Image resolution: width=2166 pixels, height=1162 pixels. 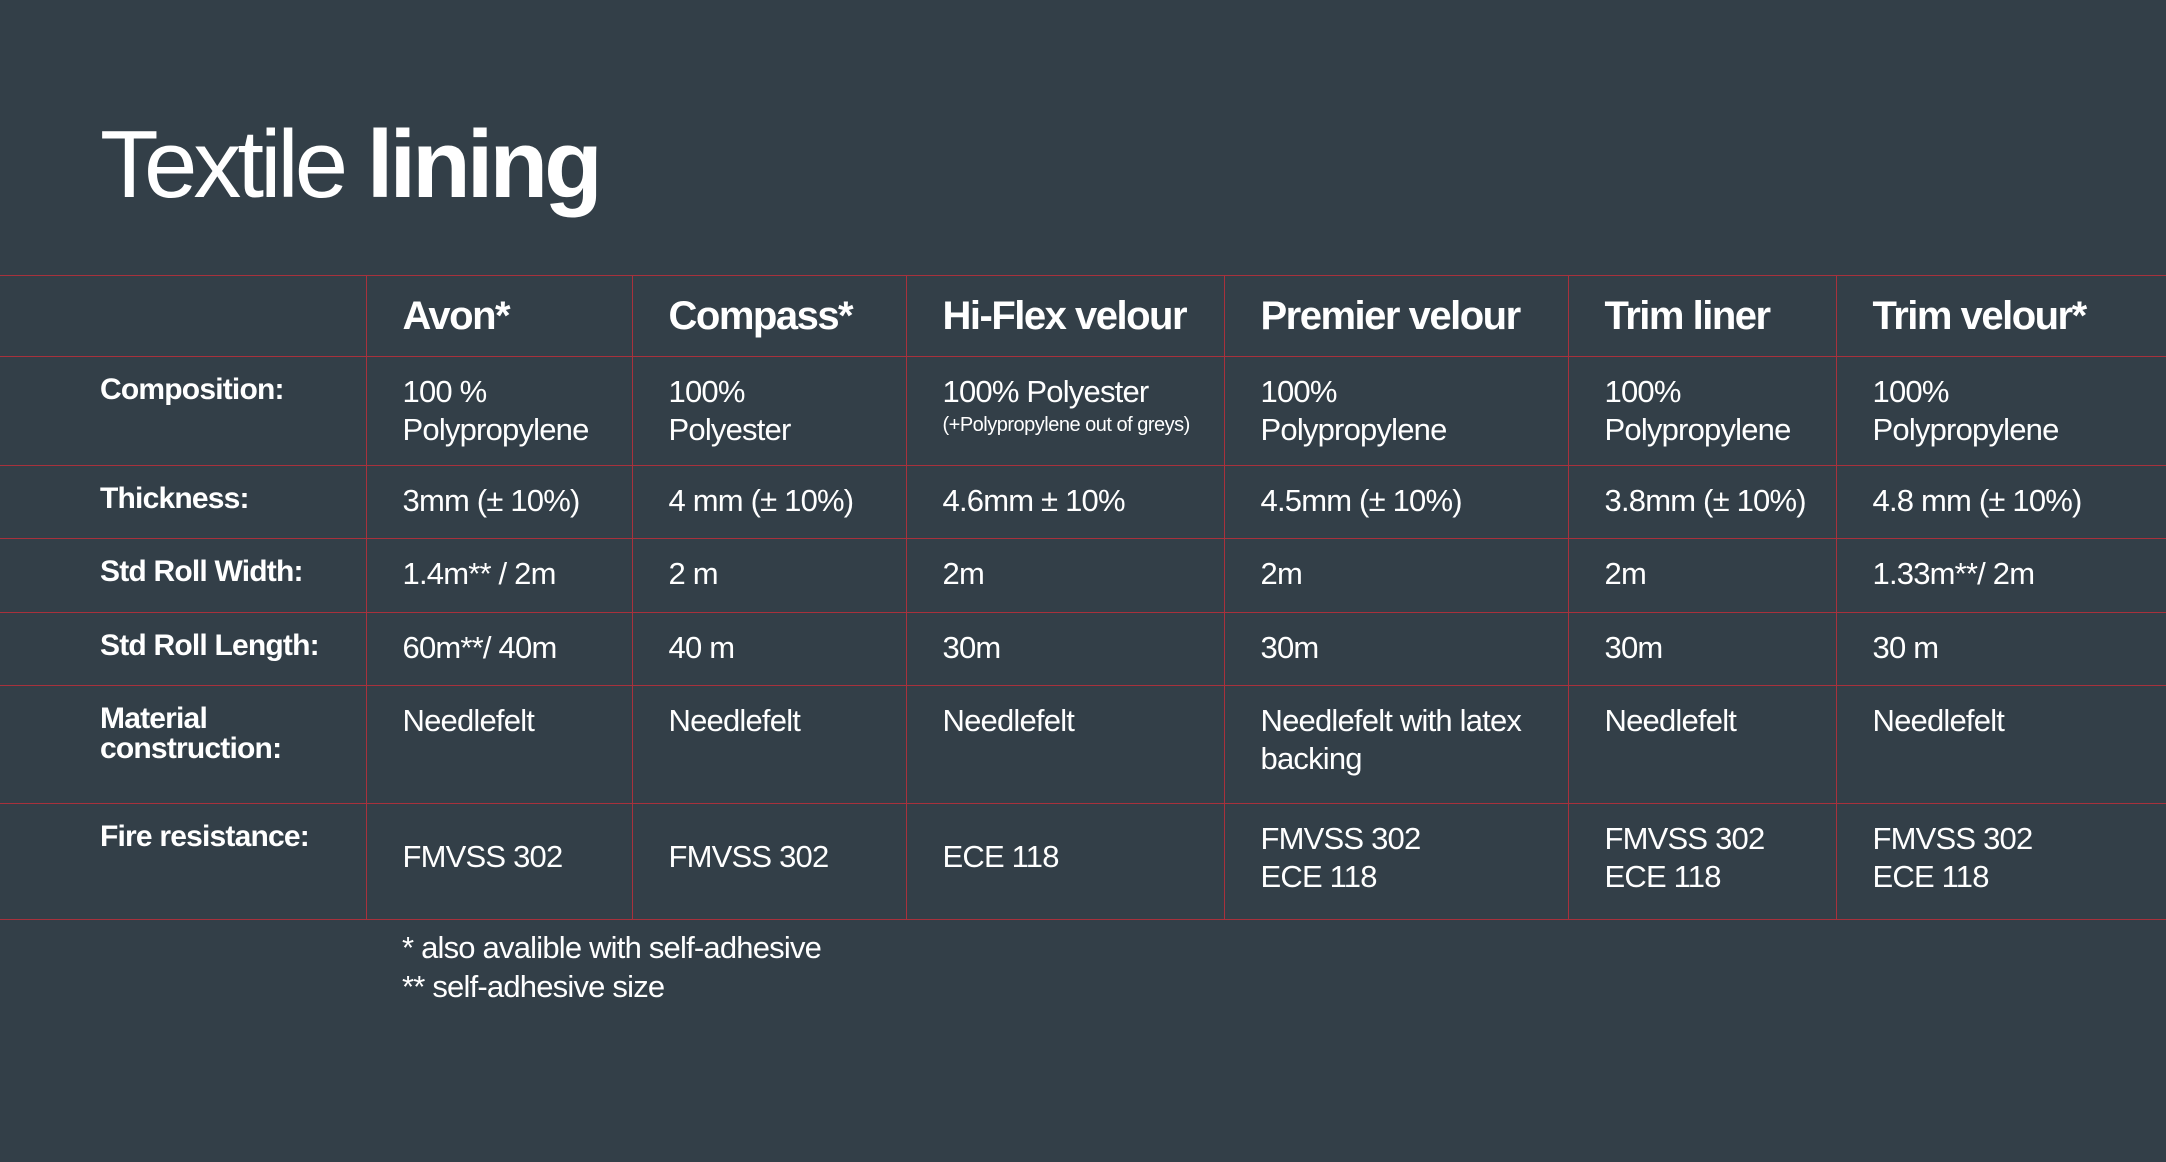 I want to click on footnote-self-adhesive-size: ** self-adhesive size, so click(x=533, y=987).